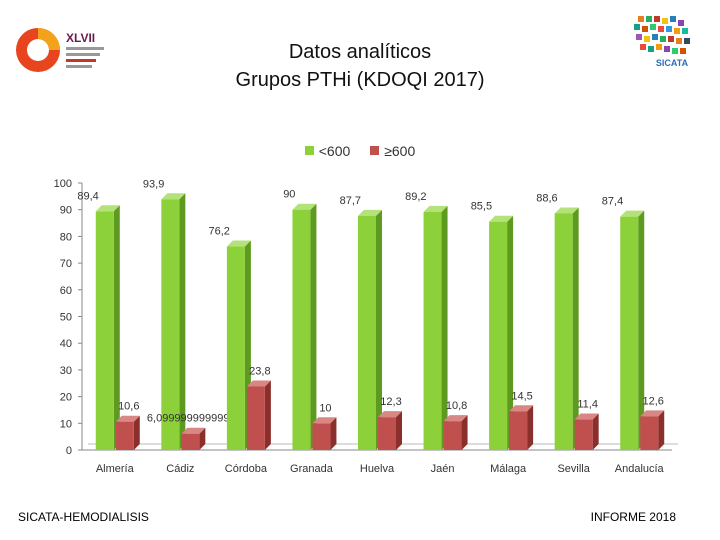 This screenshot has height=540, width=720. What do you see at coordinates (289, 195) in the screenshot?
I see `data-label-lt600: 90` at bounding box center [289, 195].